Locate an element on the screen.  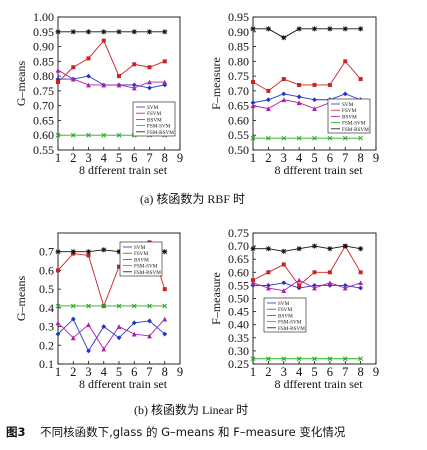
a-left-y-tick-label: 0.90 is located at coordinates (43, 47).